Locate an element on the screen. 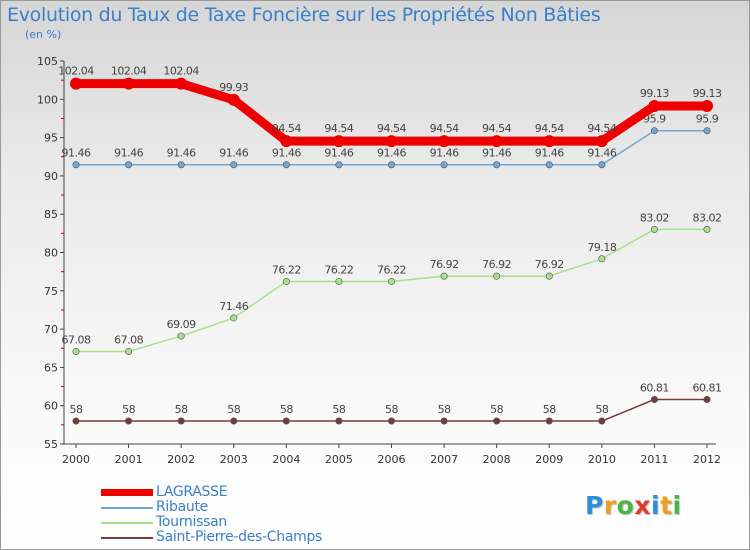 The height and width of the screenshot is (550, 750). data-label-Saint-Pierre-des-Champs-2005: 58 is located at coordinates (338, 409).